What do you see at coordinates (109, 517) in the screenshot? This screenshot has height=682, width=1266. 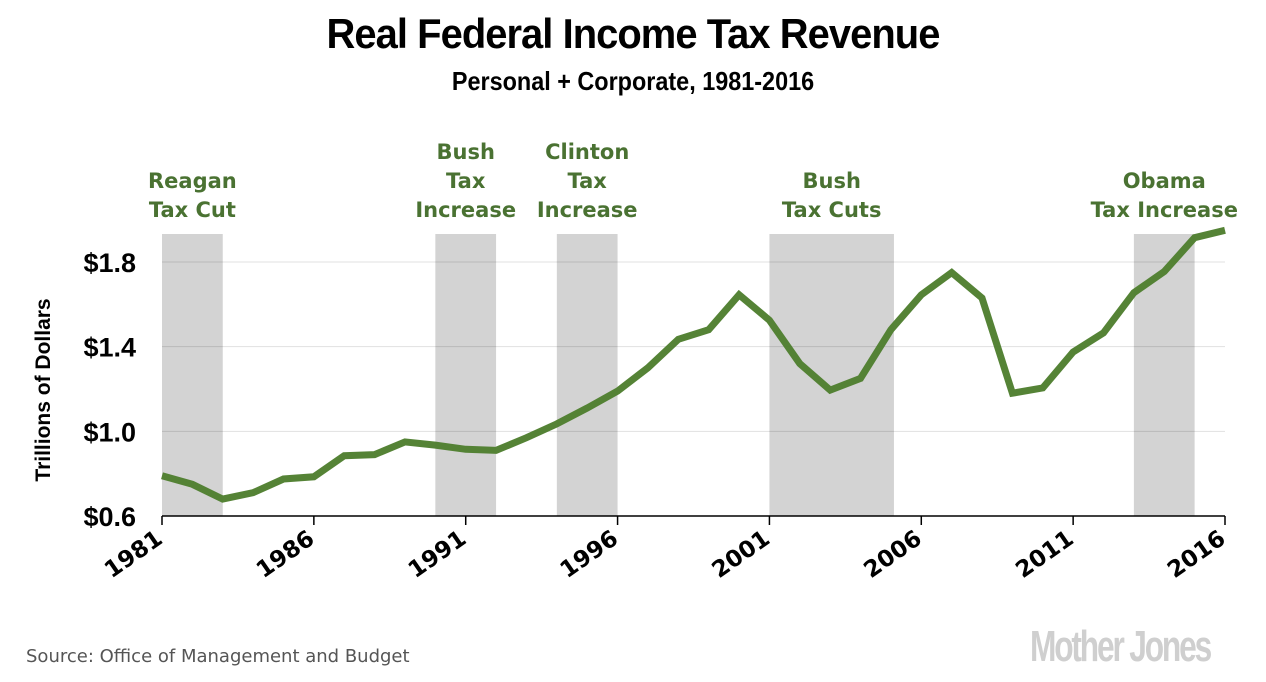 I see `y-tick-label: $0.6` at bounding box center [109, 517].